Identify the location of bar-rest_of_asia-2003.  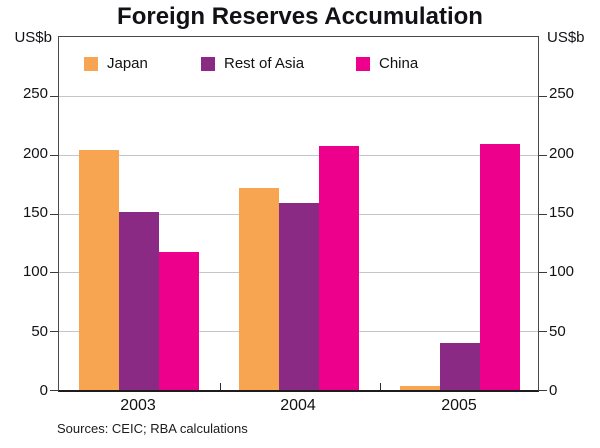
(139, 301).